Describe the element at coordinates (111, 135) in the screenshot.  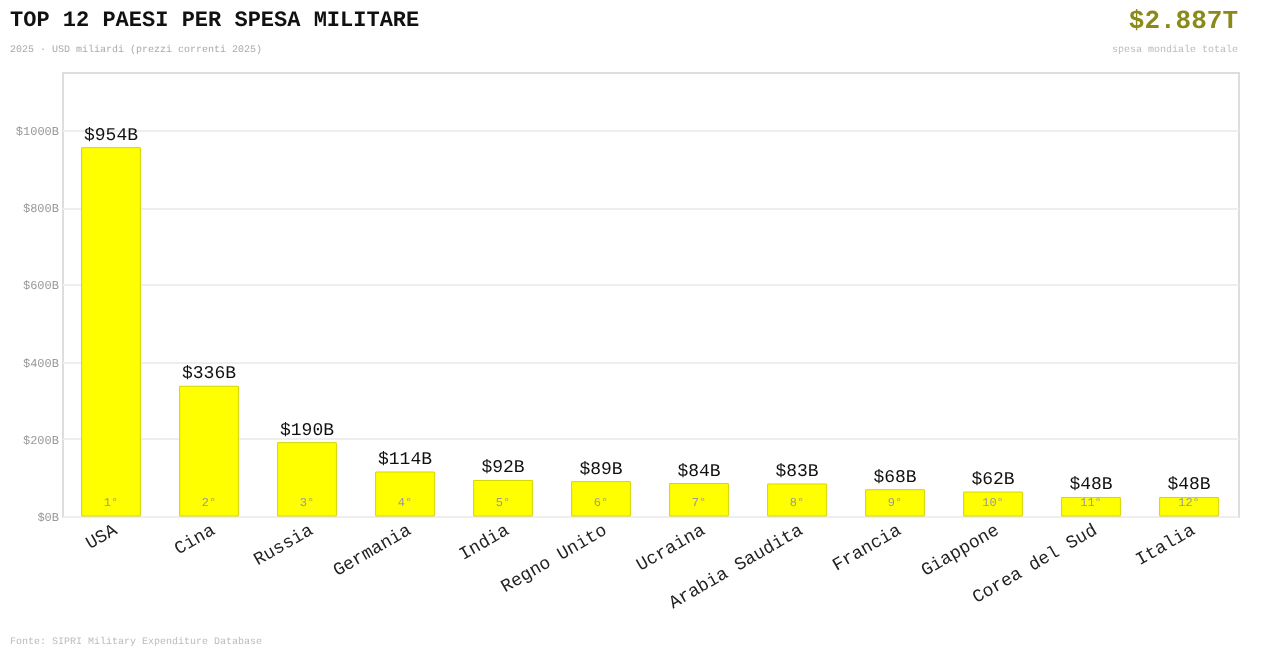
I see `data-label: $954B` at that location.